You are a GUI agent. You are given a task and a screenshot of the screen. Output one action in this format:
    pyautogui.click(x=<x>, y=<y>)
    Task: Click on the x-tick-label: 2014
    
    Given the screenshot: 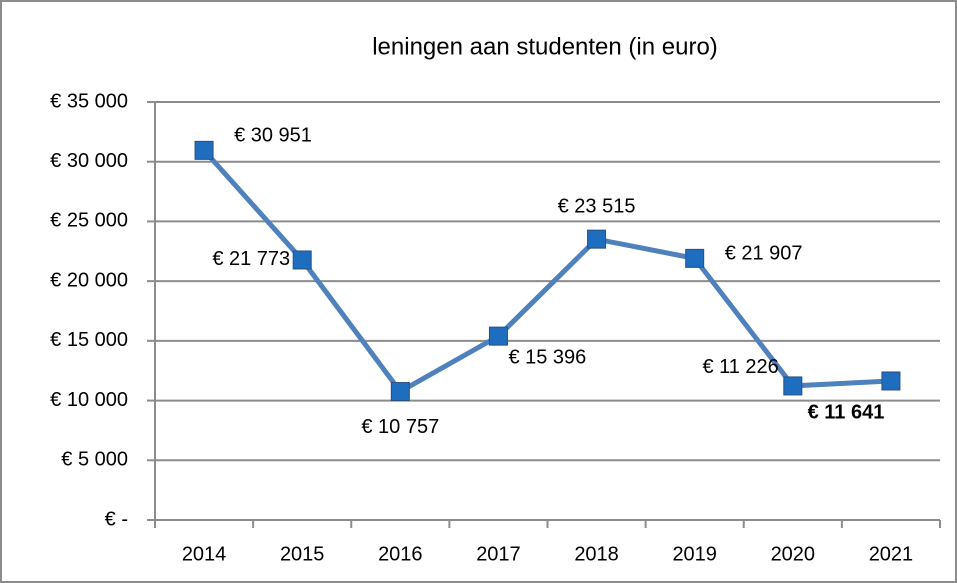 What is the action you would take?
    pyautogui.click(x=204, y=554)
    